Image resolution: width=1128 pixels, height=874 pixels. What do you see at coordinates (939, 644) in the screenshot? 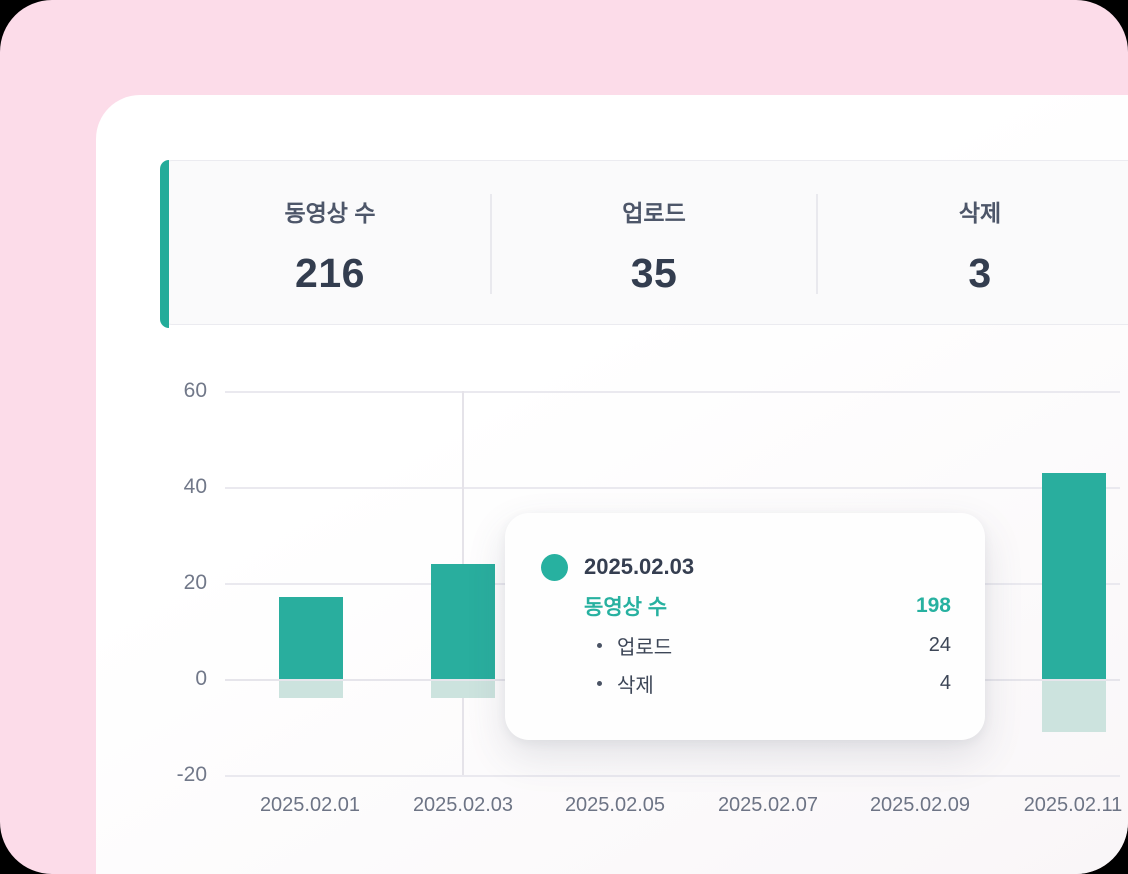
I see `tooltip-upload-value: 24` at bounding box center [939, 644].